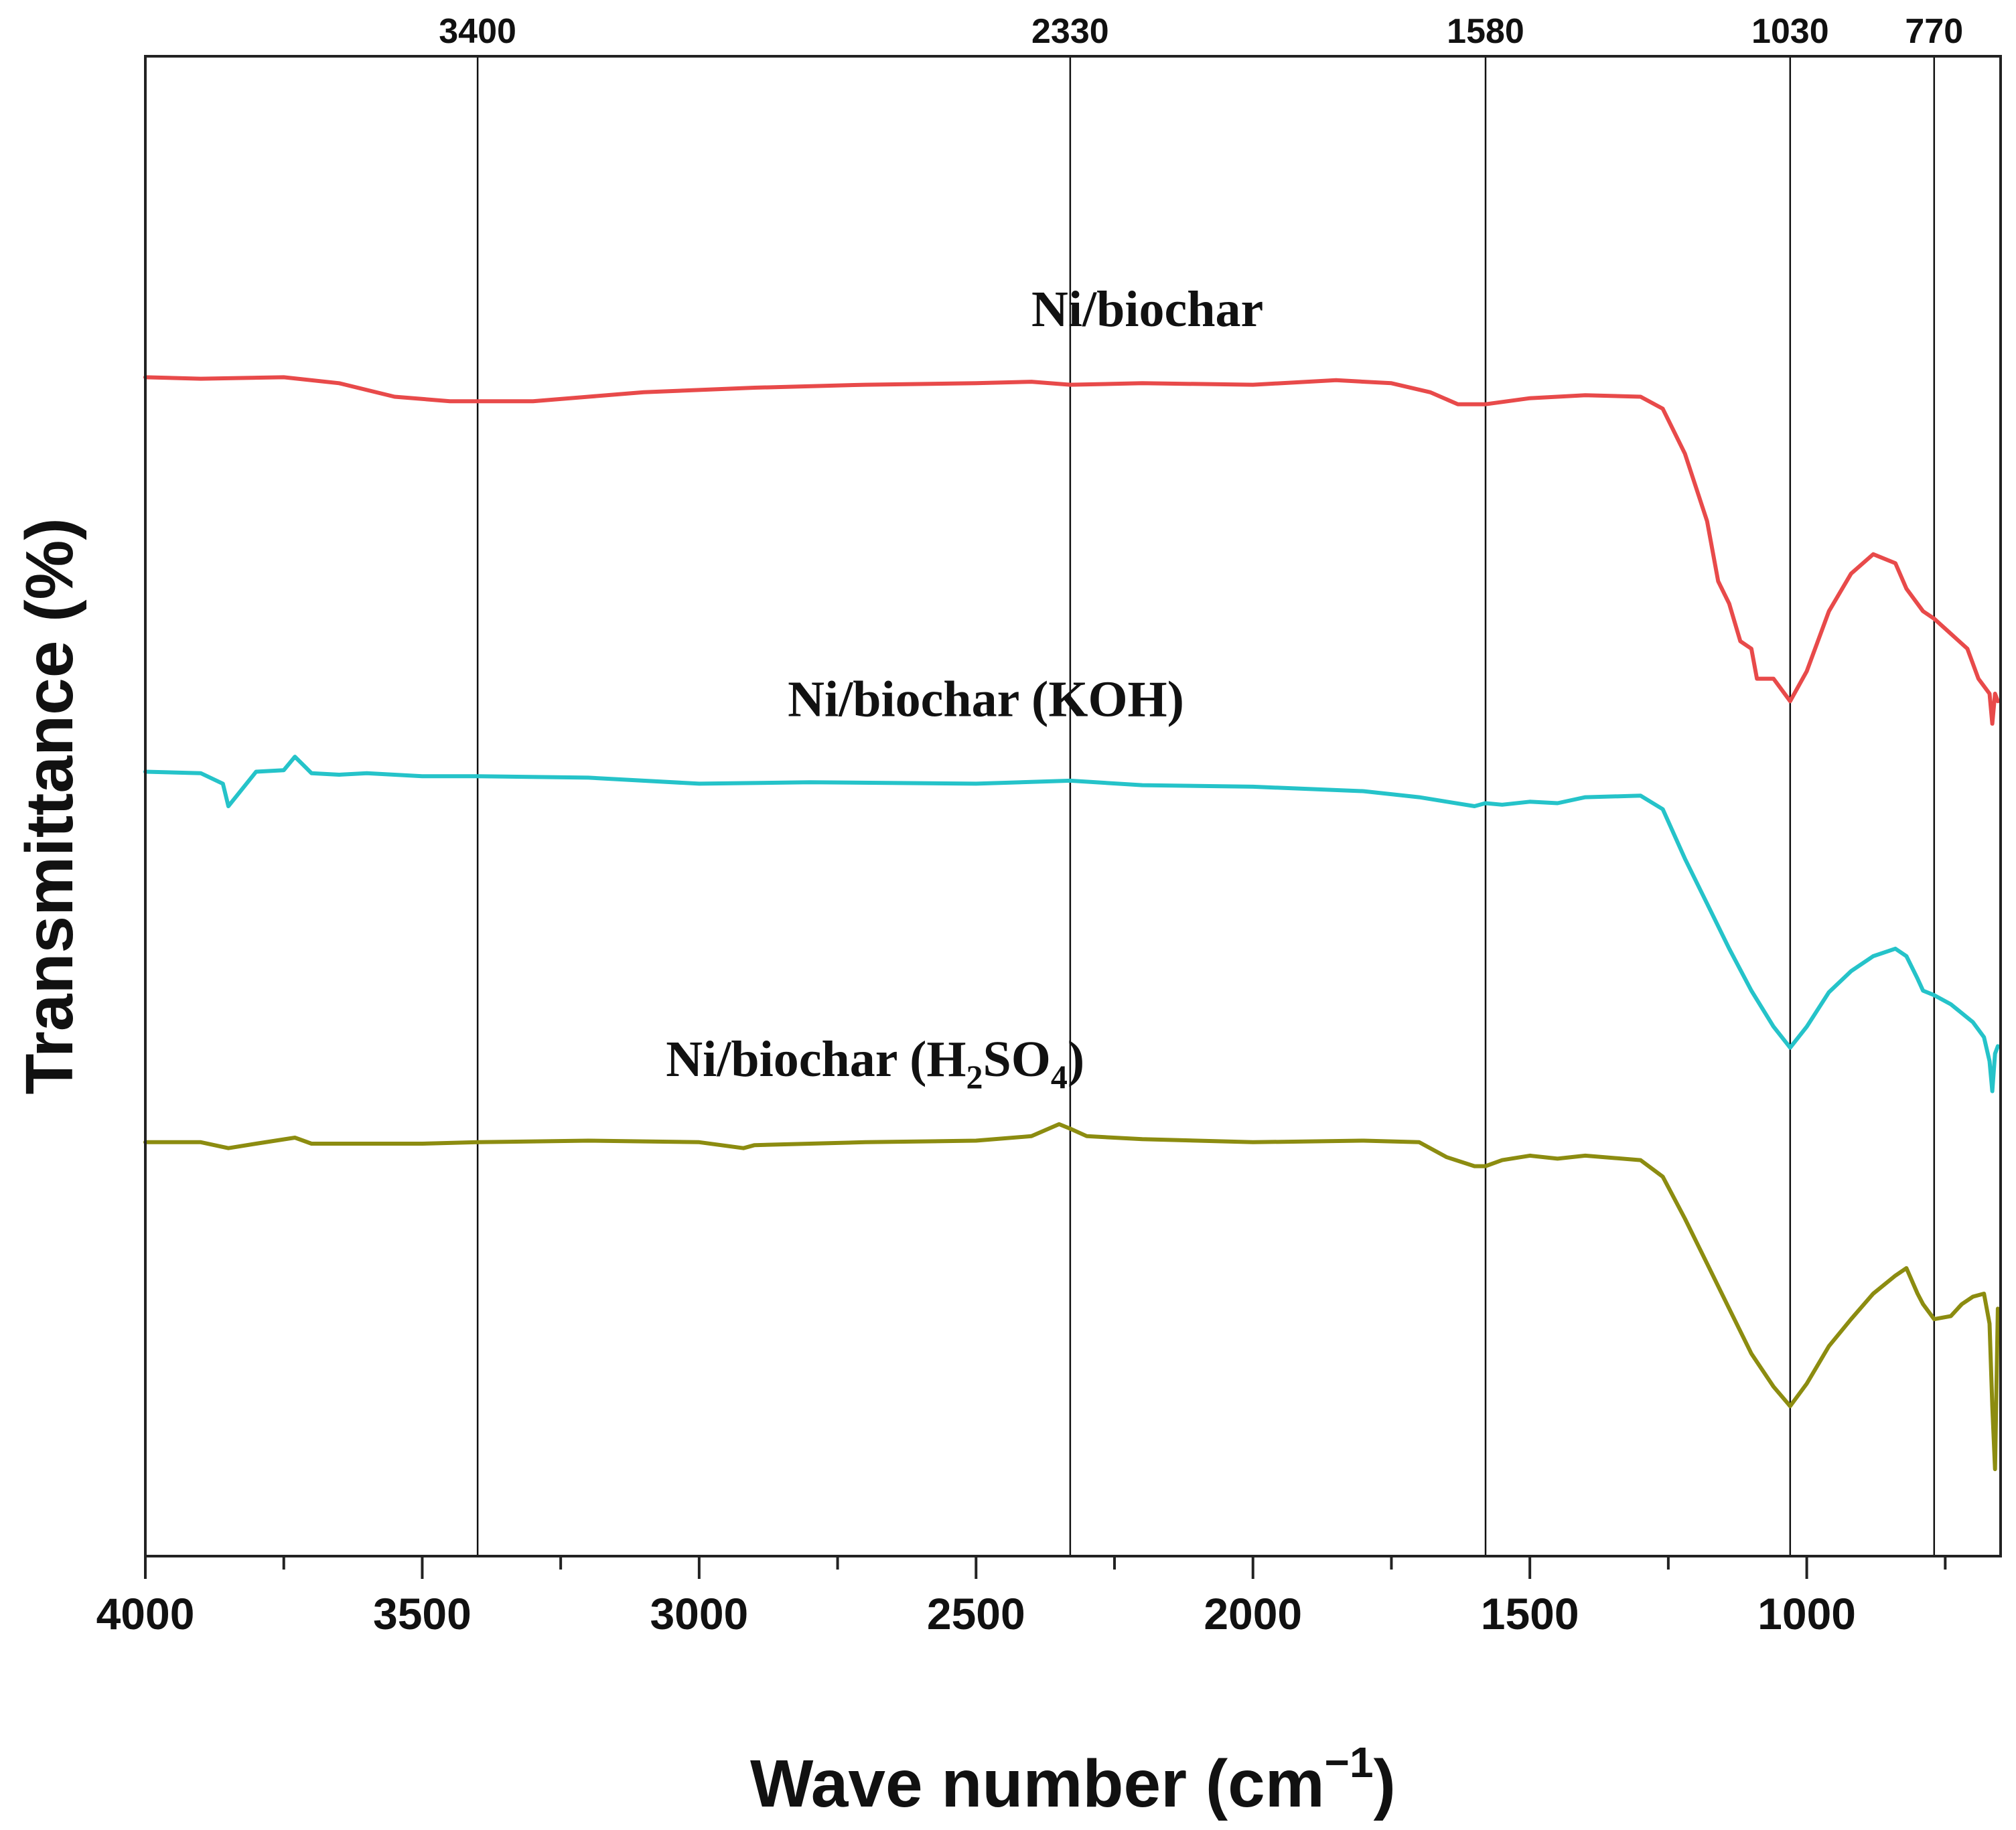  What do you see at coordinates (423, 1613) in the screenshot?
I see `x-tick-label-3500: 3500` at bounding box center [423, 1613].